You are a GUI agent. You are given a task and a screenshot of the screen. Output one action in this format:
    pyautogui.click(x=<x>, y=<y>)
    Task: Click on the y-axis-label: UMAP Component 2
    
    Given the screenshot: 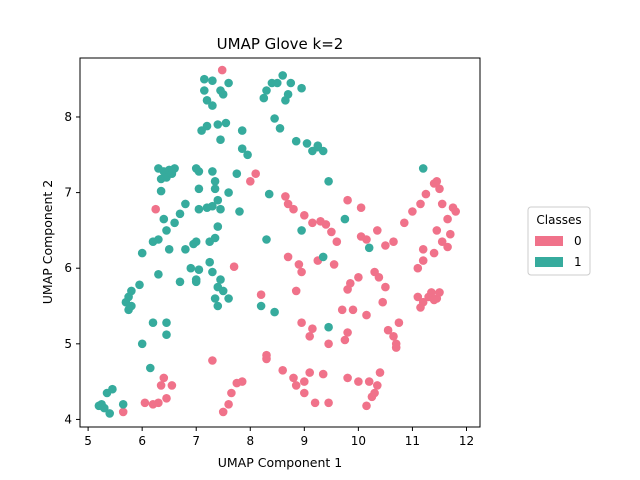 What is the action you would take?
    pyautogui.click(x=47, y=242)
    